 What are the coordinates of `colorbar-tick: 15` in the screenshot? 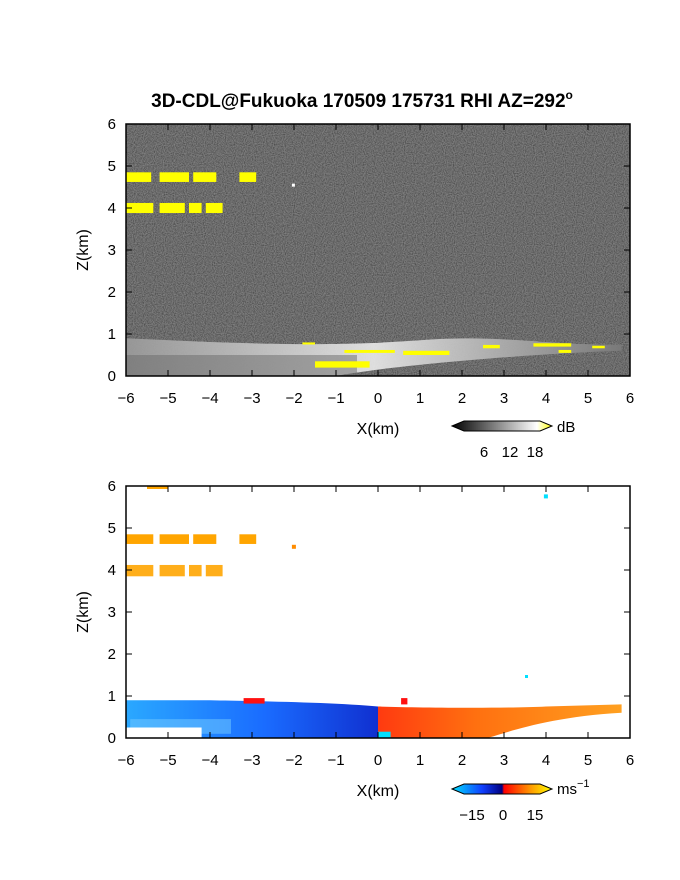 It's located at (535, 815).